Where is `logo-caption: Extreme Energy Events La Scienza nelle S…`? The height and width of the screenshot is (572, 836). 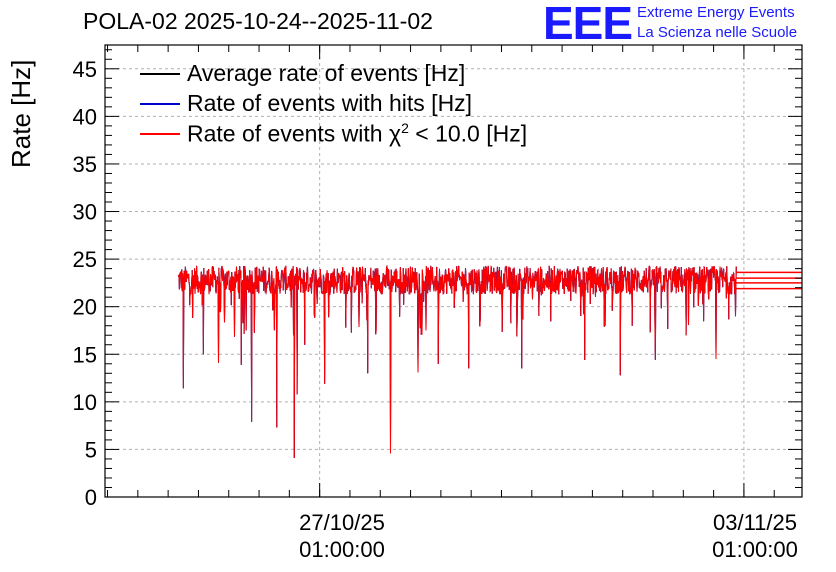 logo-caption: Extreme Energy Events La Scienza nelle S… is located at coordinates (717, 23).